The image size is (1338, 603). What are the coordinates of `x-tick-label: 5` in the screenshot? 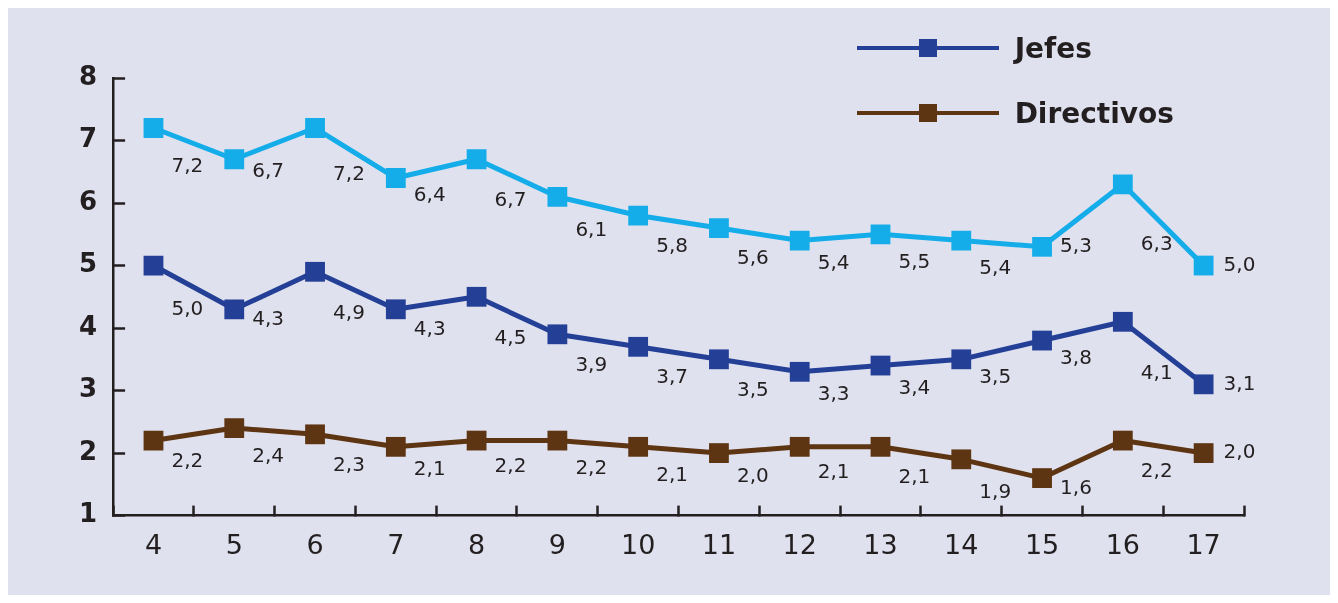 It's located at (234, 544).